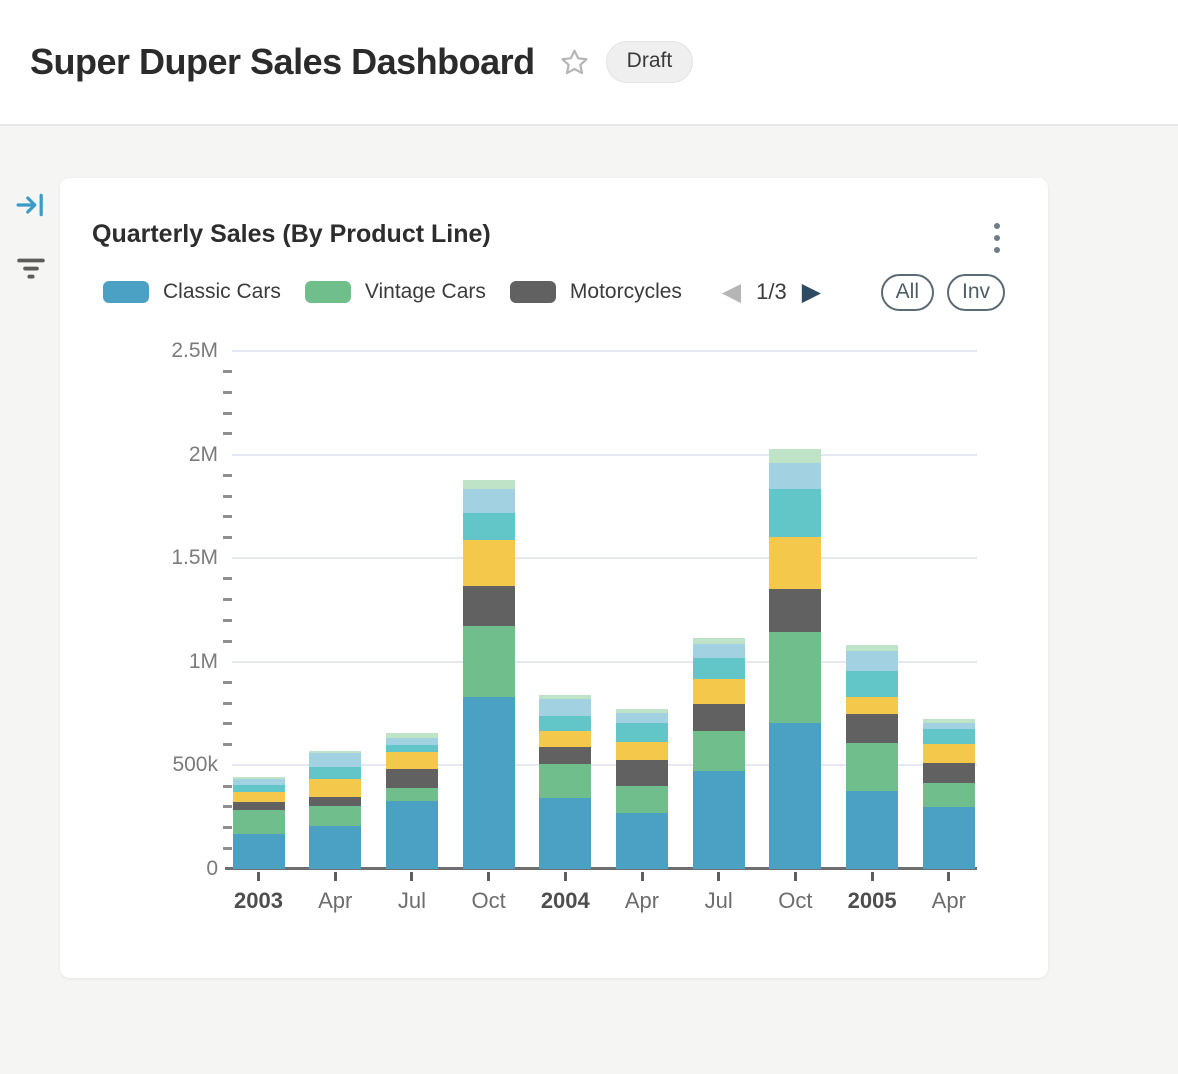 This screenshot has width=1178, height=1074. I want to click on legend-pager: ◀ 1/3 ▶, so click(771, 292).